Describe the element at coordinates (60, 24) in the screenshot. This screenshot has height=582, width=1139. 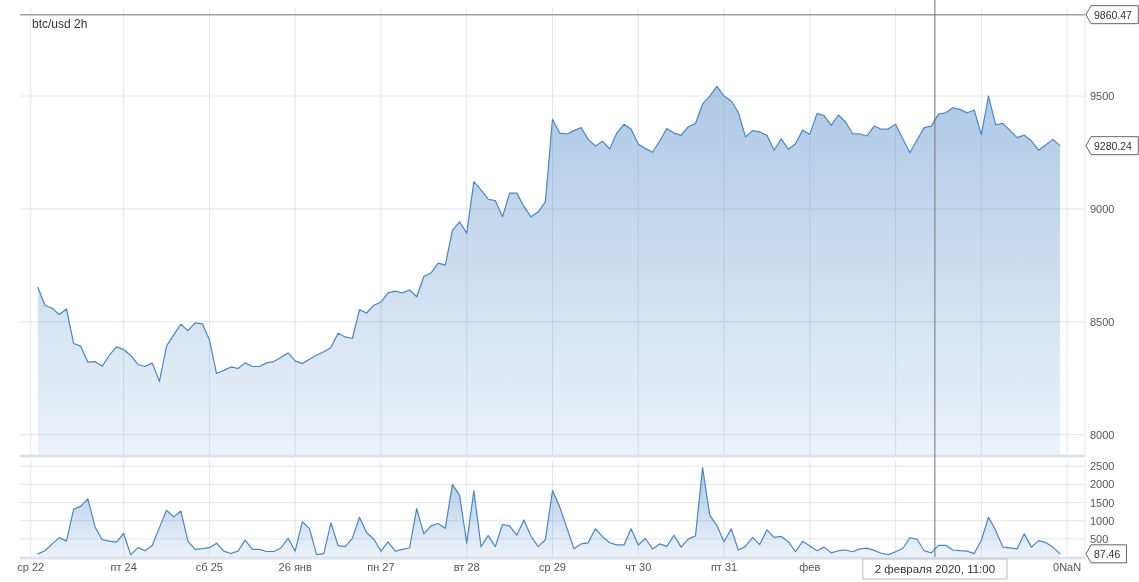
I see `text: btc/usd 2h` at that location.